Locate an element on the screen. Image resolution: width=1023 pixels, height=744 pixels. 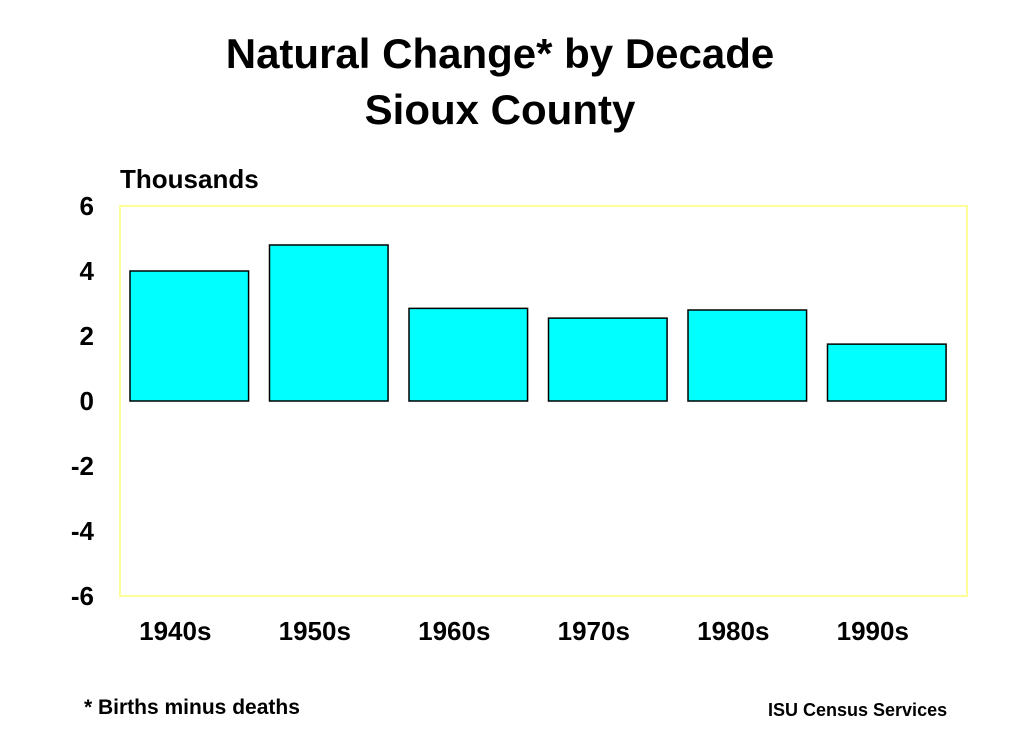
y-axis-label: Thousands is located at coordinates (189, 179).